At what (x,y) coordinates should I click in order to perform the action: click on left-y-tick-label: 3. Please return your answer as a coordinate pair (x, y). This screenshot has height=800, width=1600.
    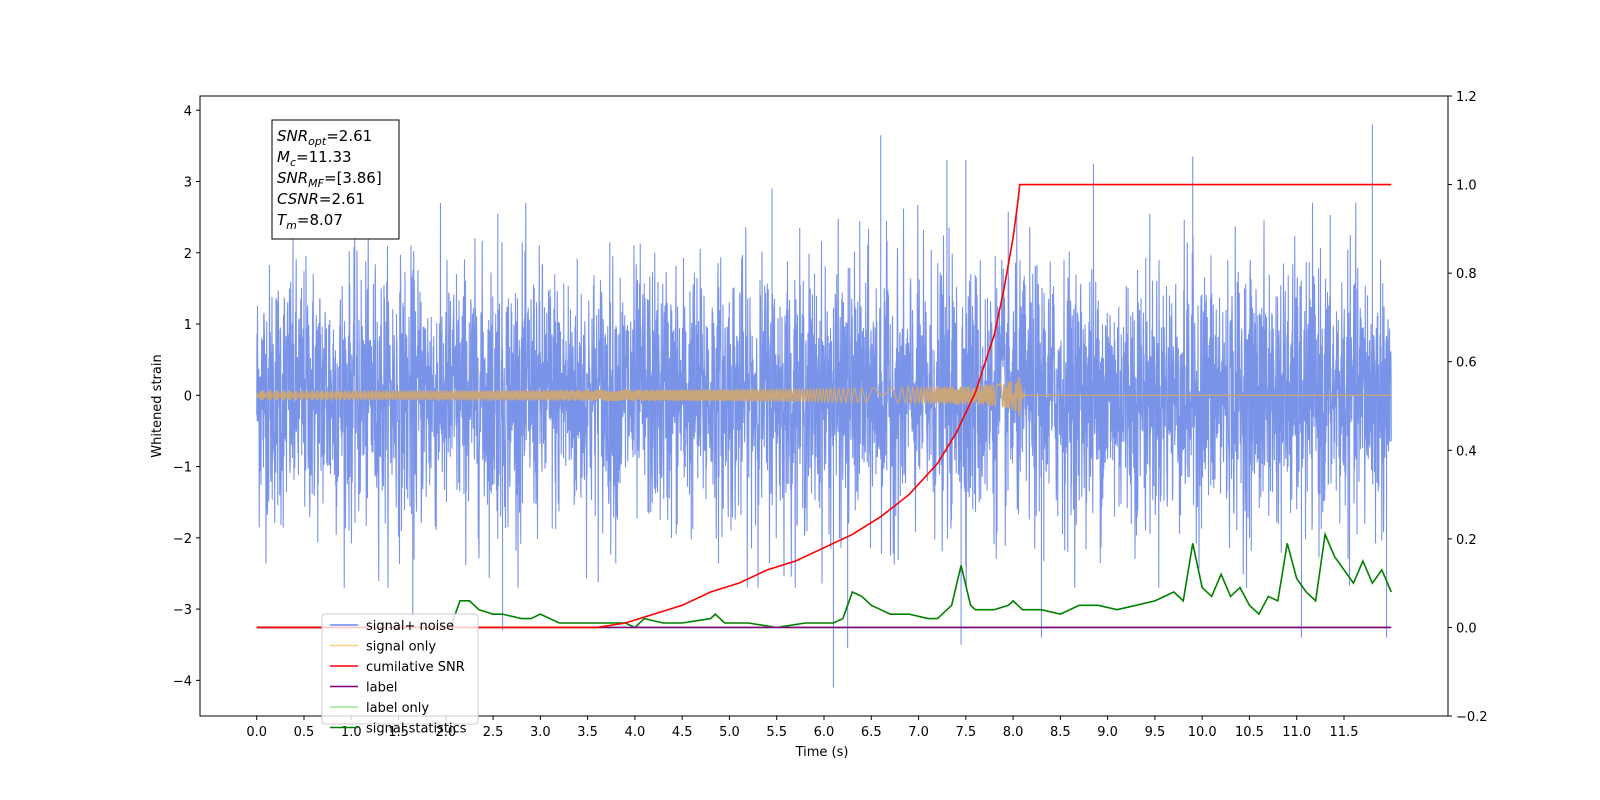
    Looking at the image, I should click on (188, 183).